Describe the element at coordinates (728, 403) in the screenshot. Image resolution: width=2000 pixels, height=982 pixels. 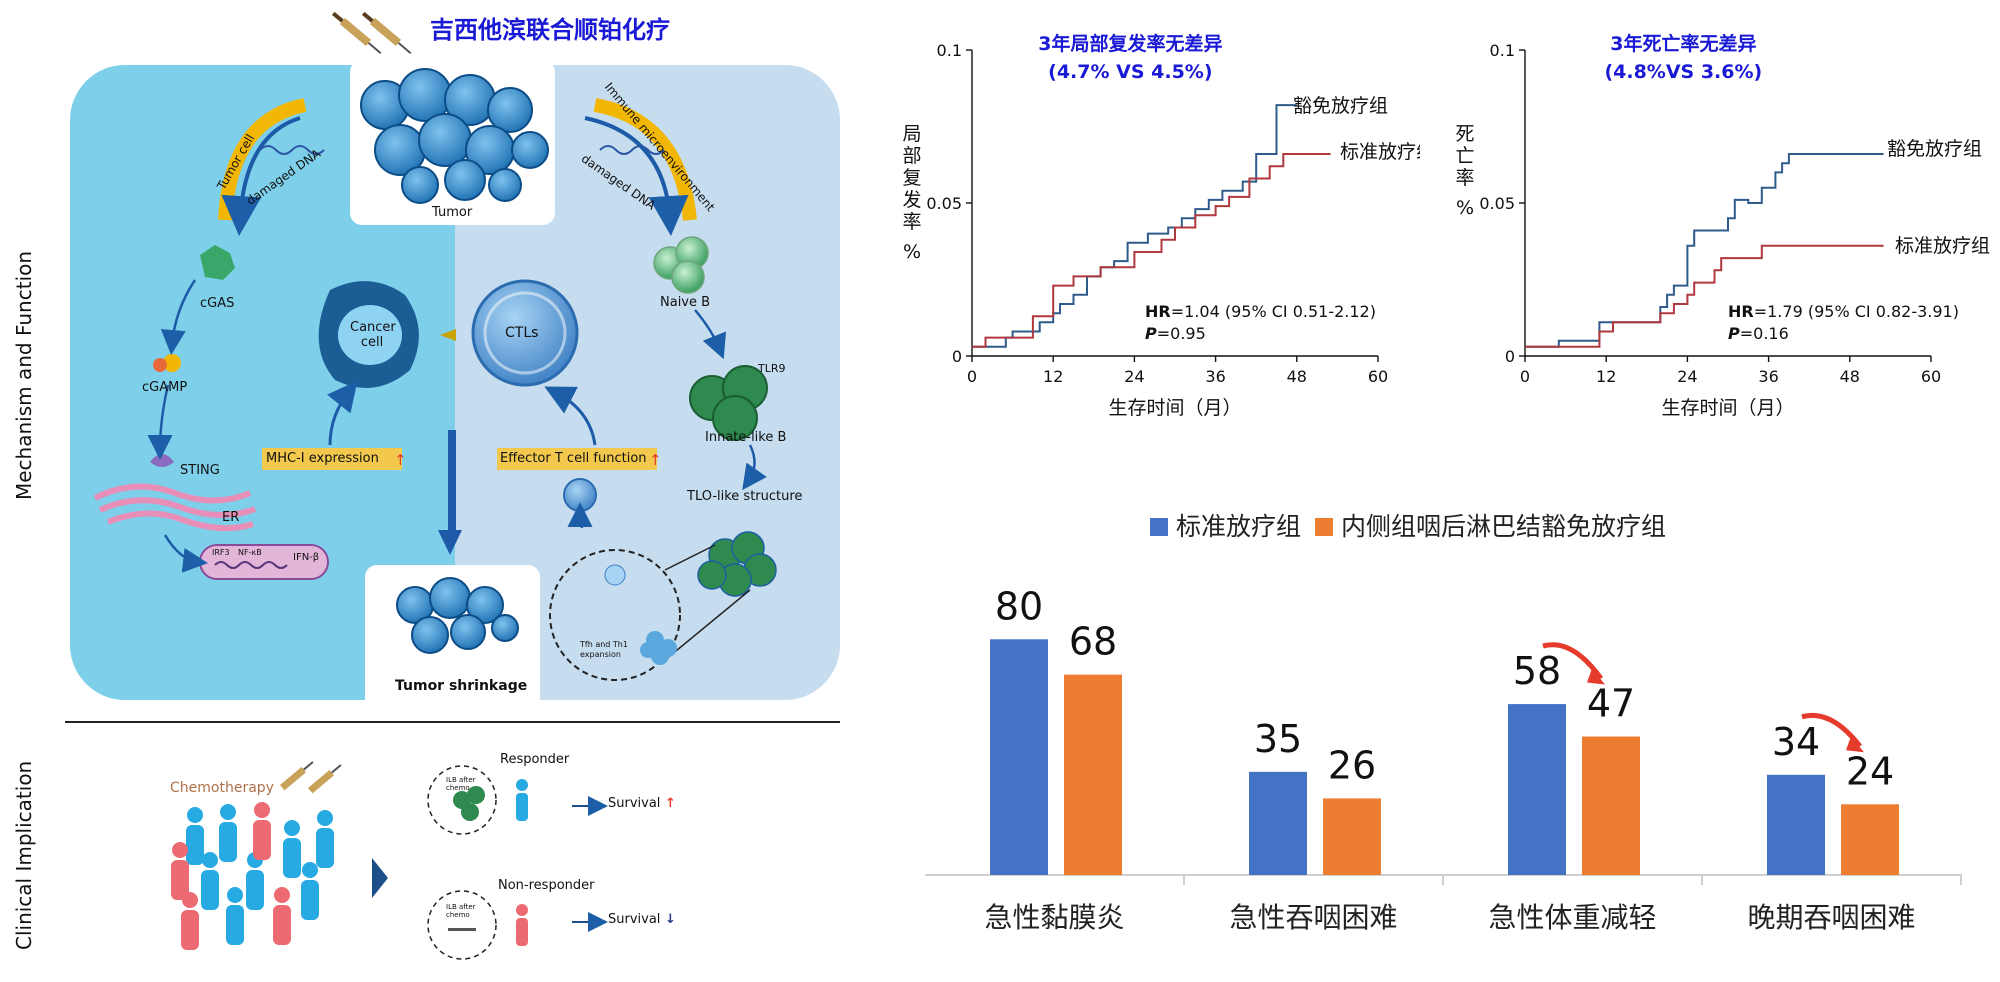
I see `innate-b-icon` at that location.